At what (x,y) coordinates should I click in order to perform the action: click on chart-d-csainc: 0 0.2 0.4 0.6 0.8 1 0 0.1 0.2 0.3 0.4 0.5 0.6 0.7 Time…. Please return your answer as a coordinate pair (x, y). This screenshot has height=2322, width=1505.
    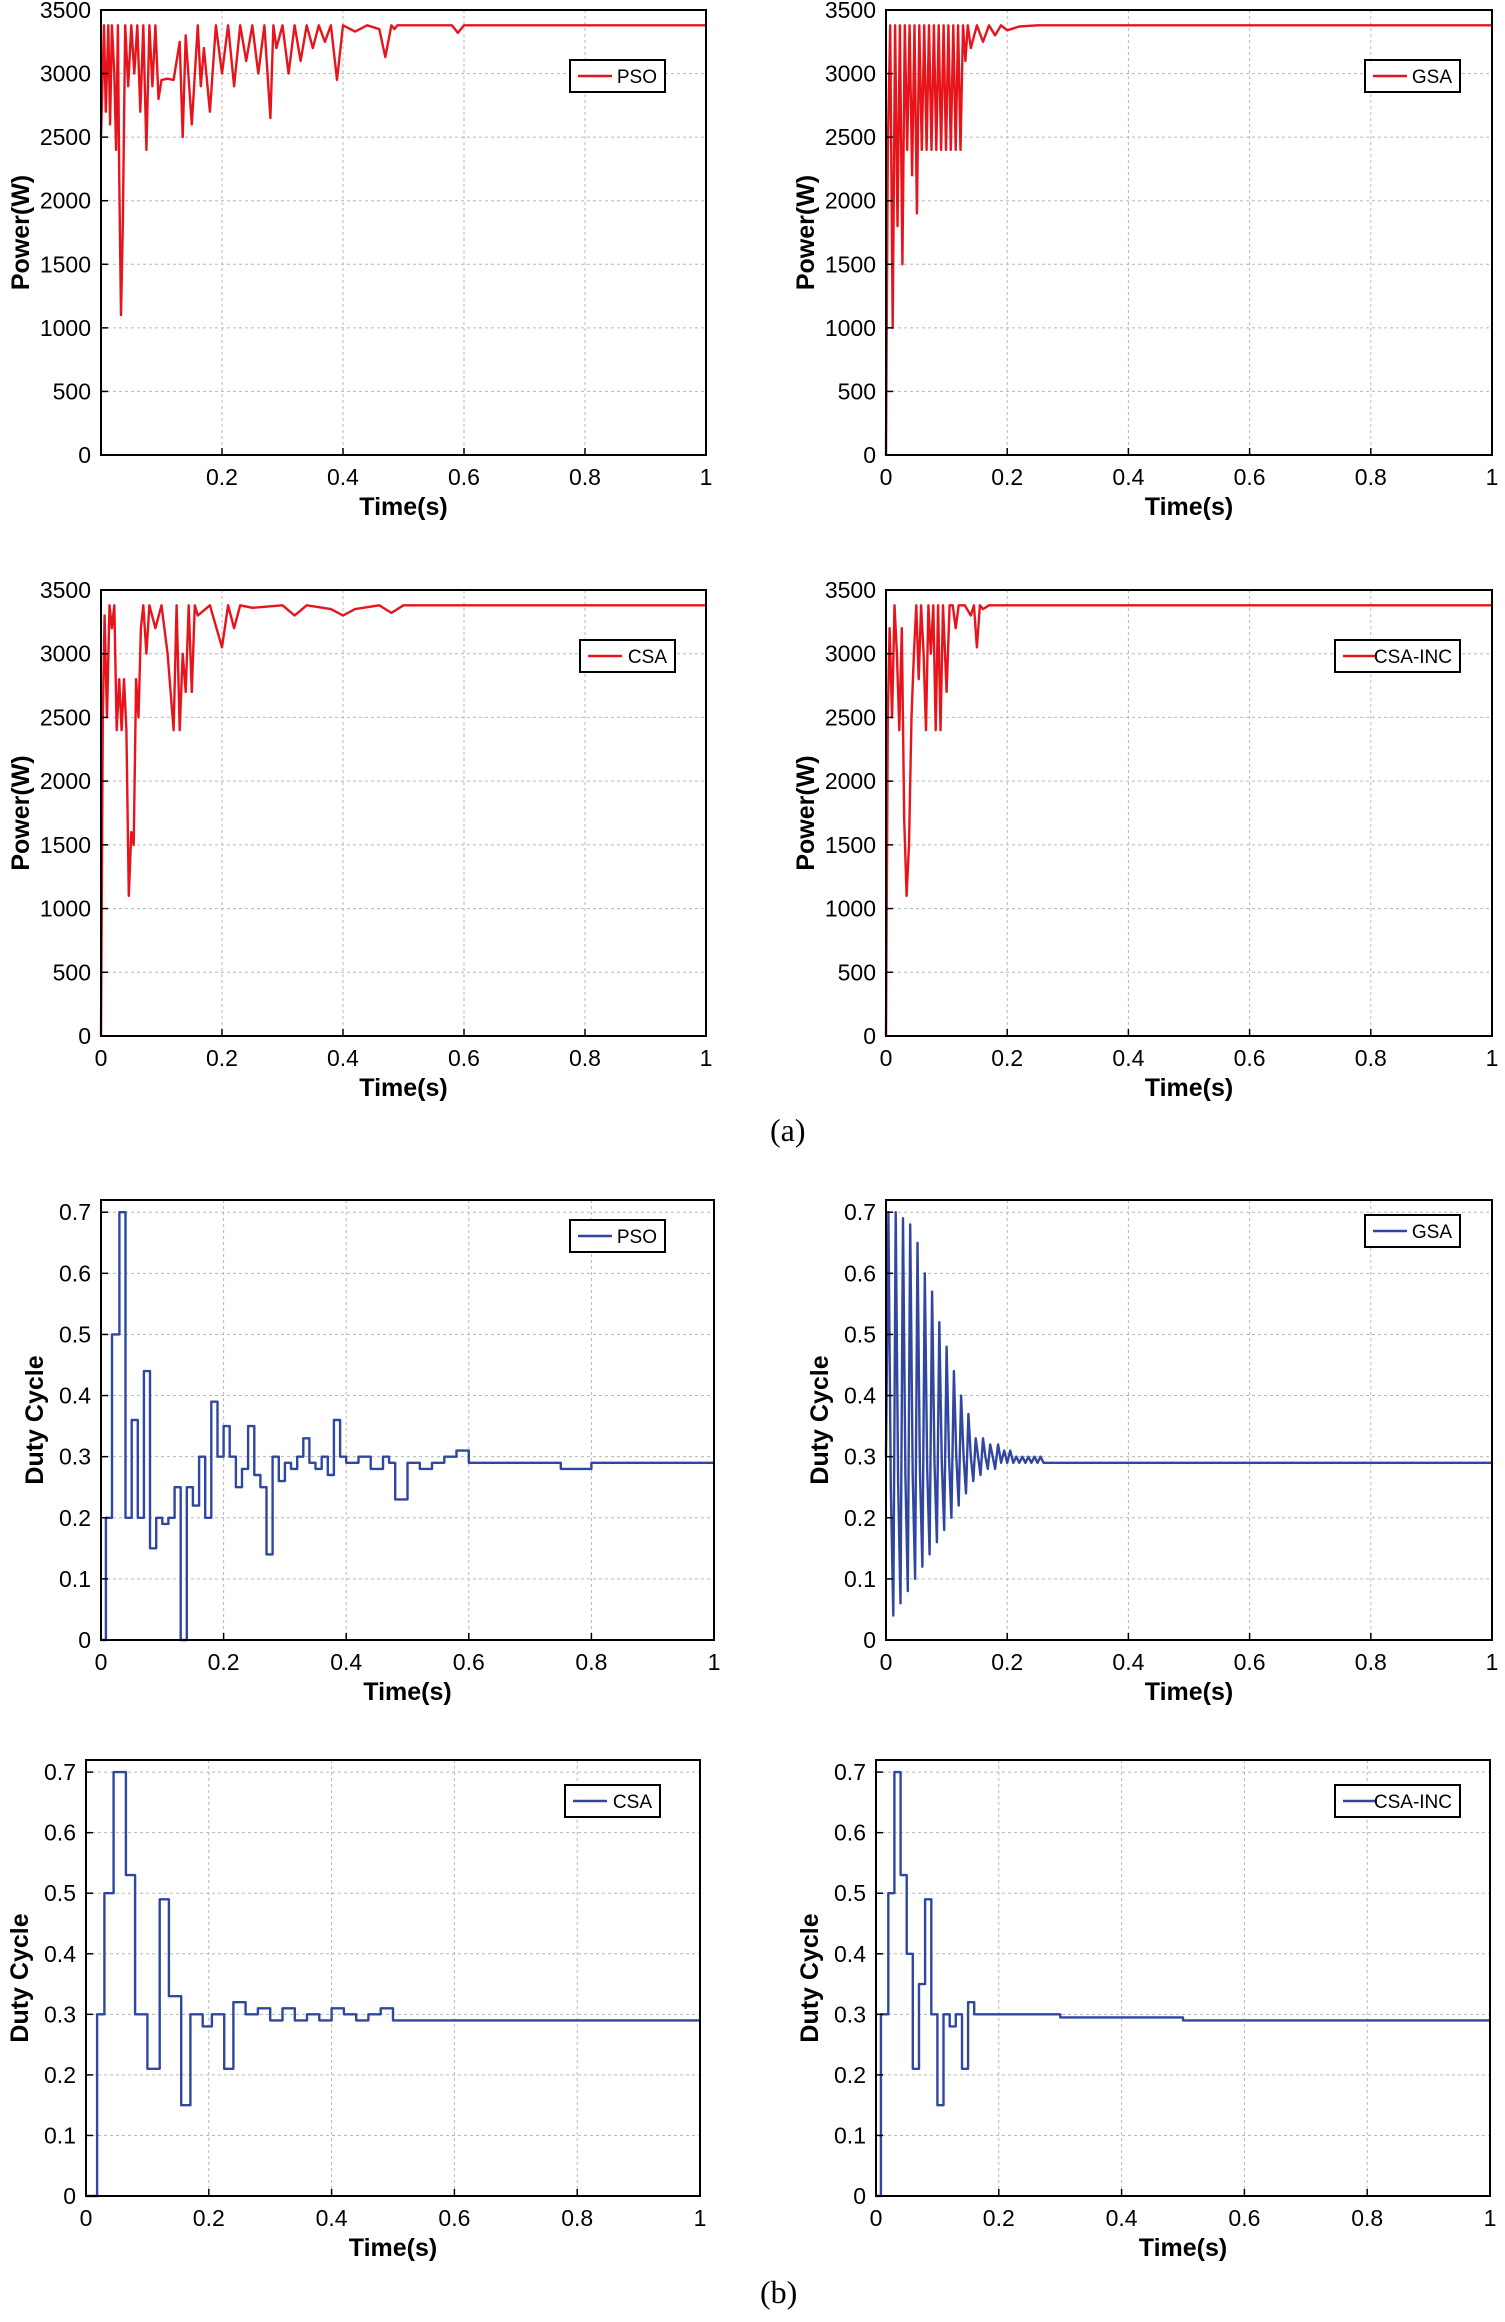
    Looking at the image, I should click on (1146, 2010).